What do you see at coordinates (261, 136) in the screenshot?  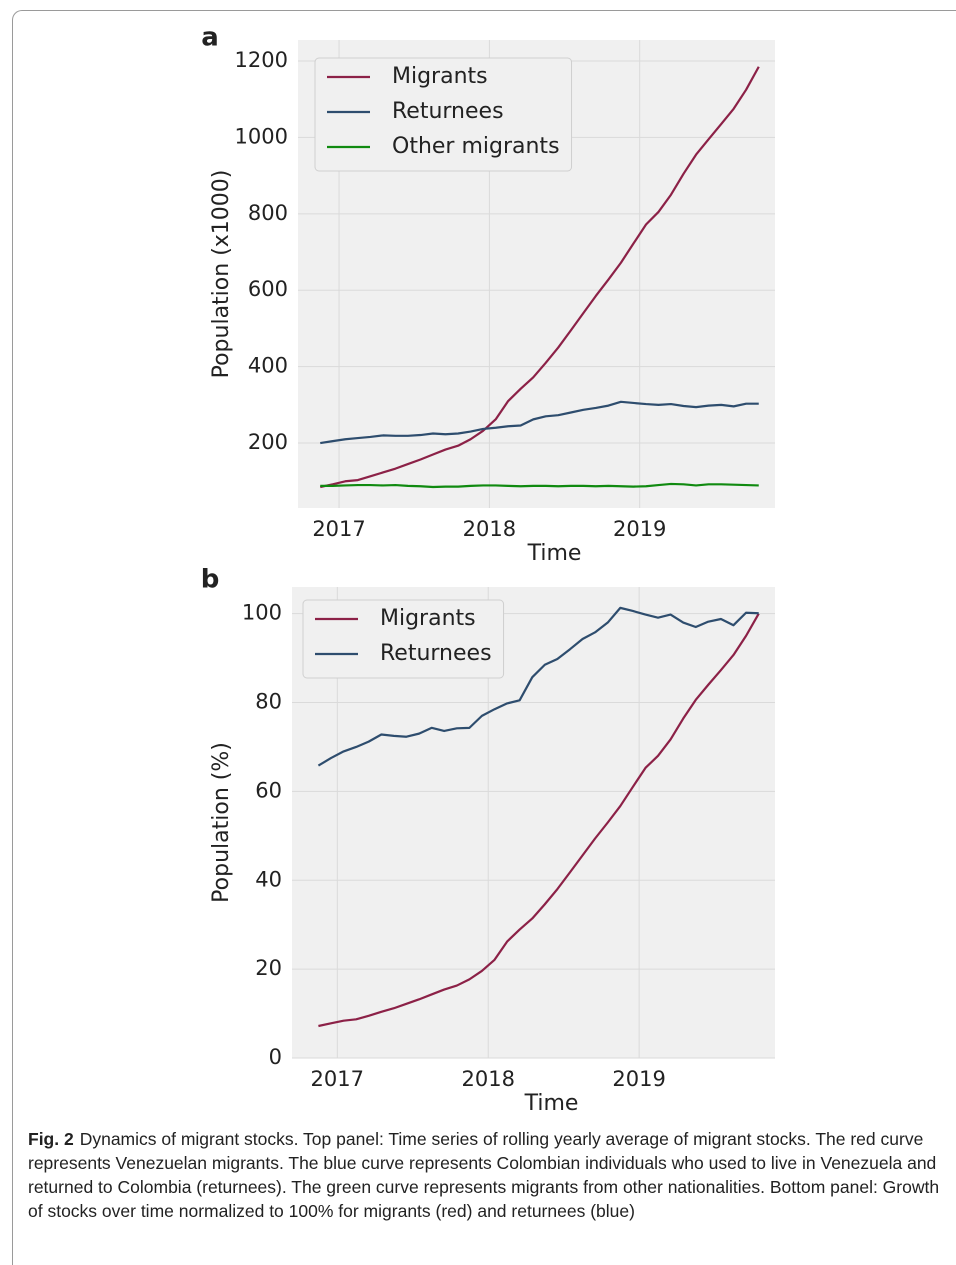 I see `y-tick-label: 1000` at bounding box center [261, 136].